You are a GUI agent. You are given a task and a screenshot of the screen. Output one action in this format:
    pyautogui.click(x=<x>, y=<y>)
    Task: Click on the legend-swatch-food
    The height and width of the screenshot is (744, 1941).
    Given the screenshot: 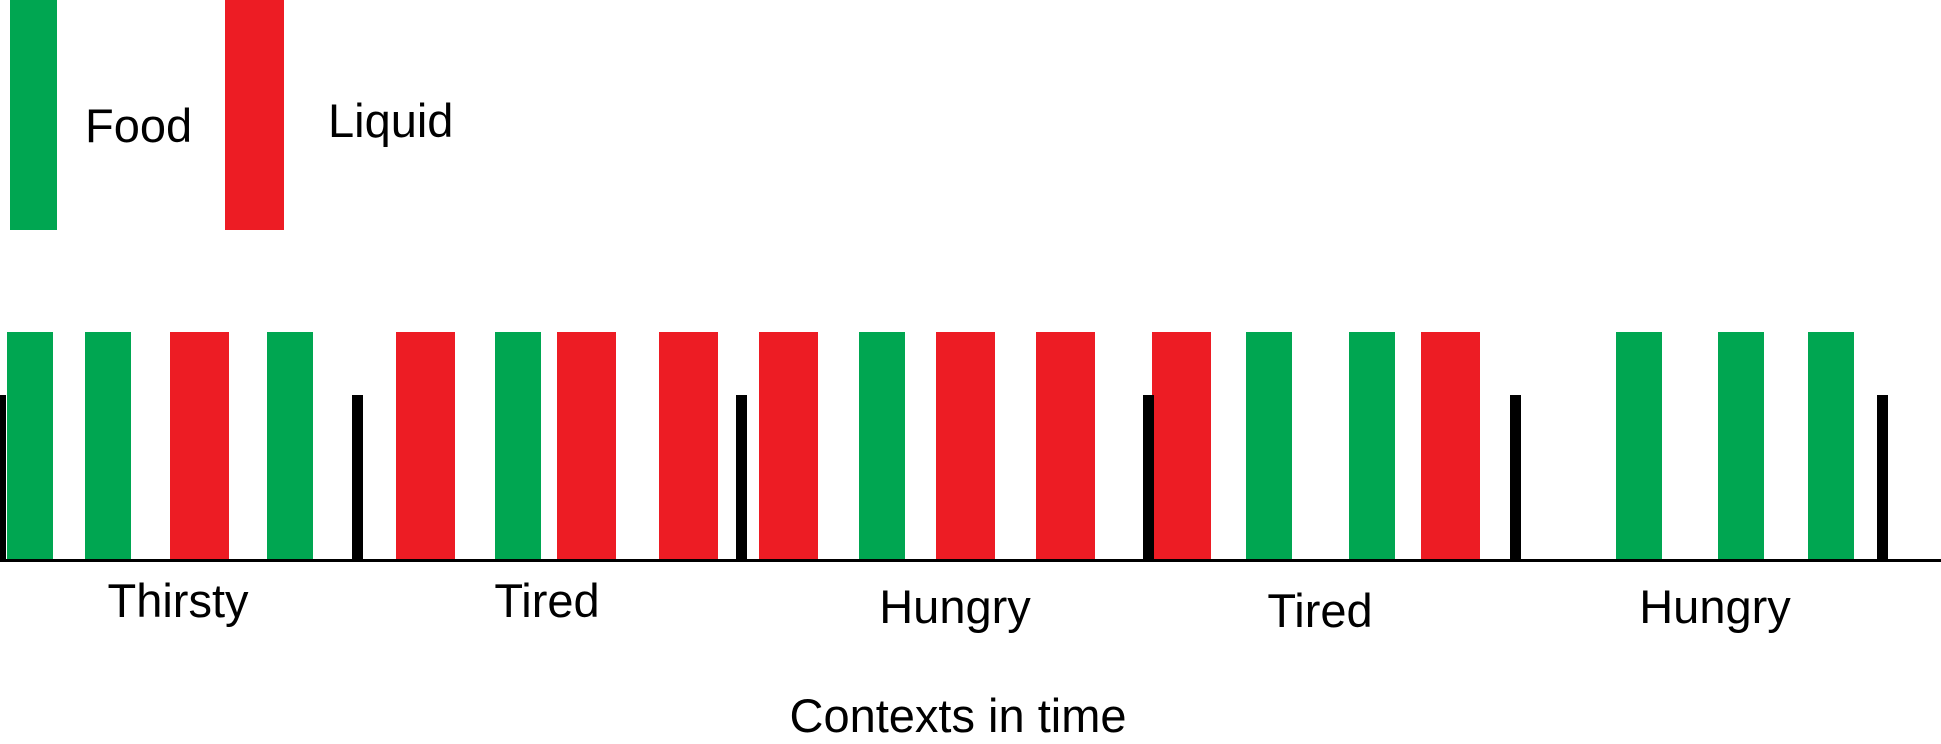 What is the action you would take?
    pyautogui.click(x=33, y=115)
    